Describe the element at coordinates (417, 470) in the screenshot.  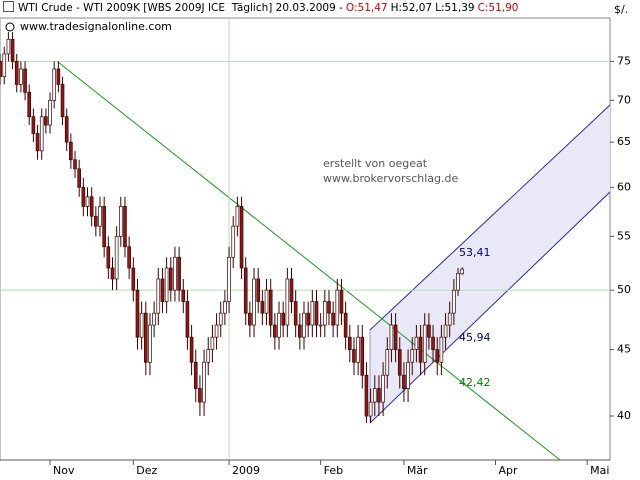
I see `x-tick-label: Mär` at that location.